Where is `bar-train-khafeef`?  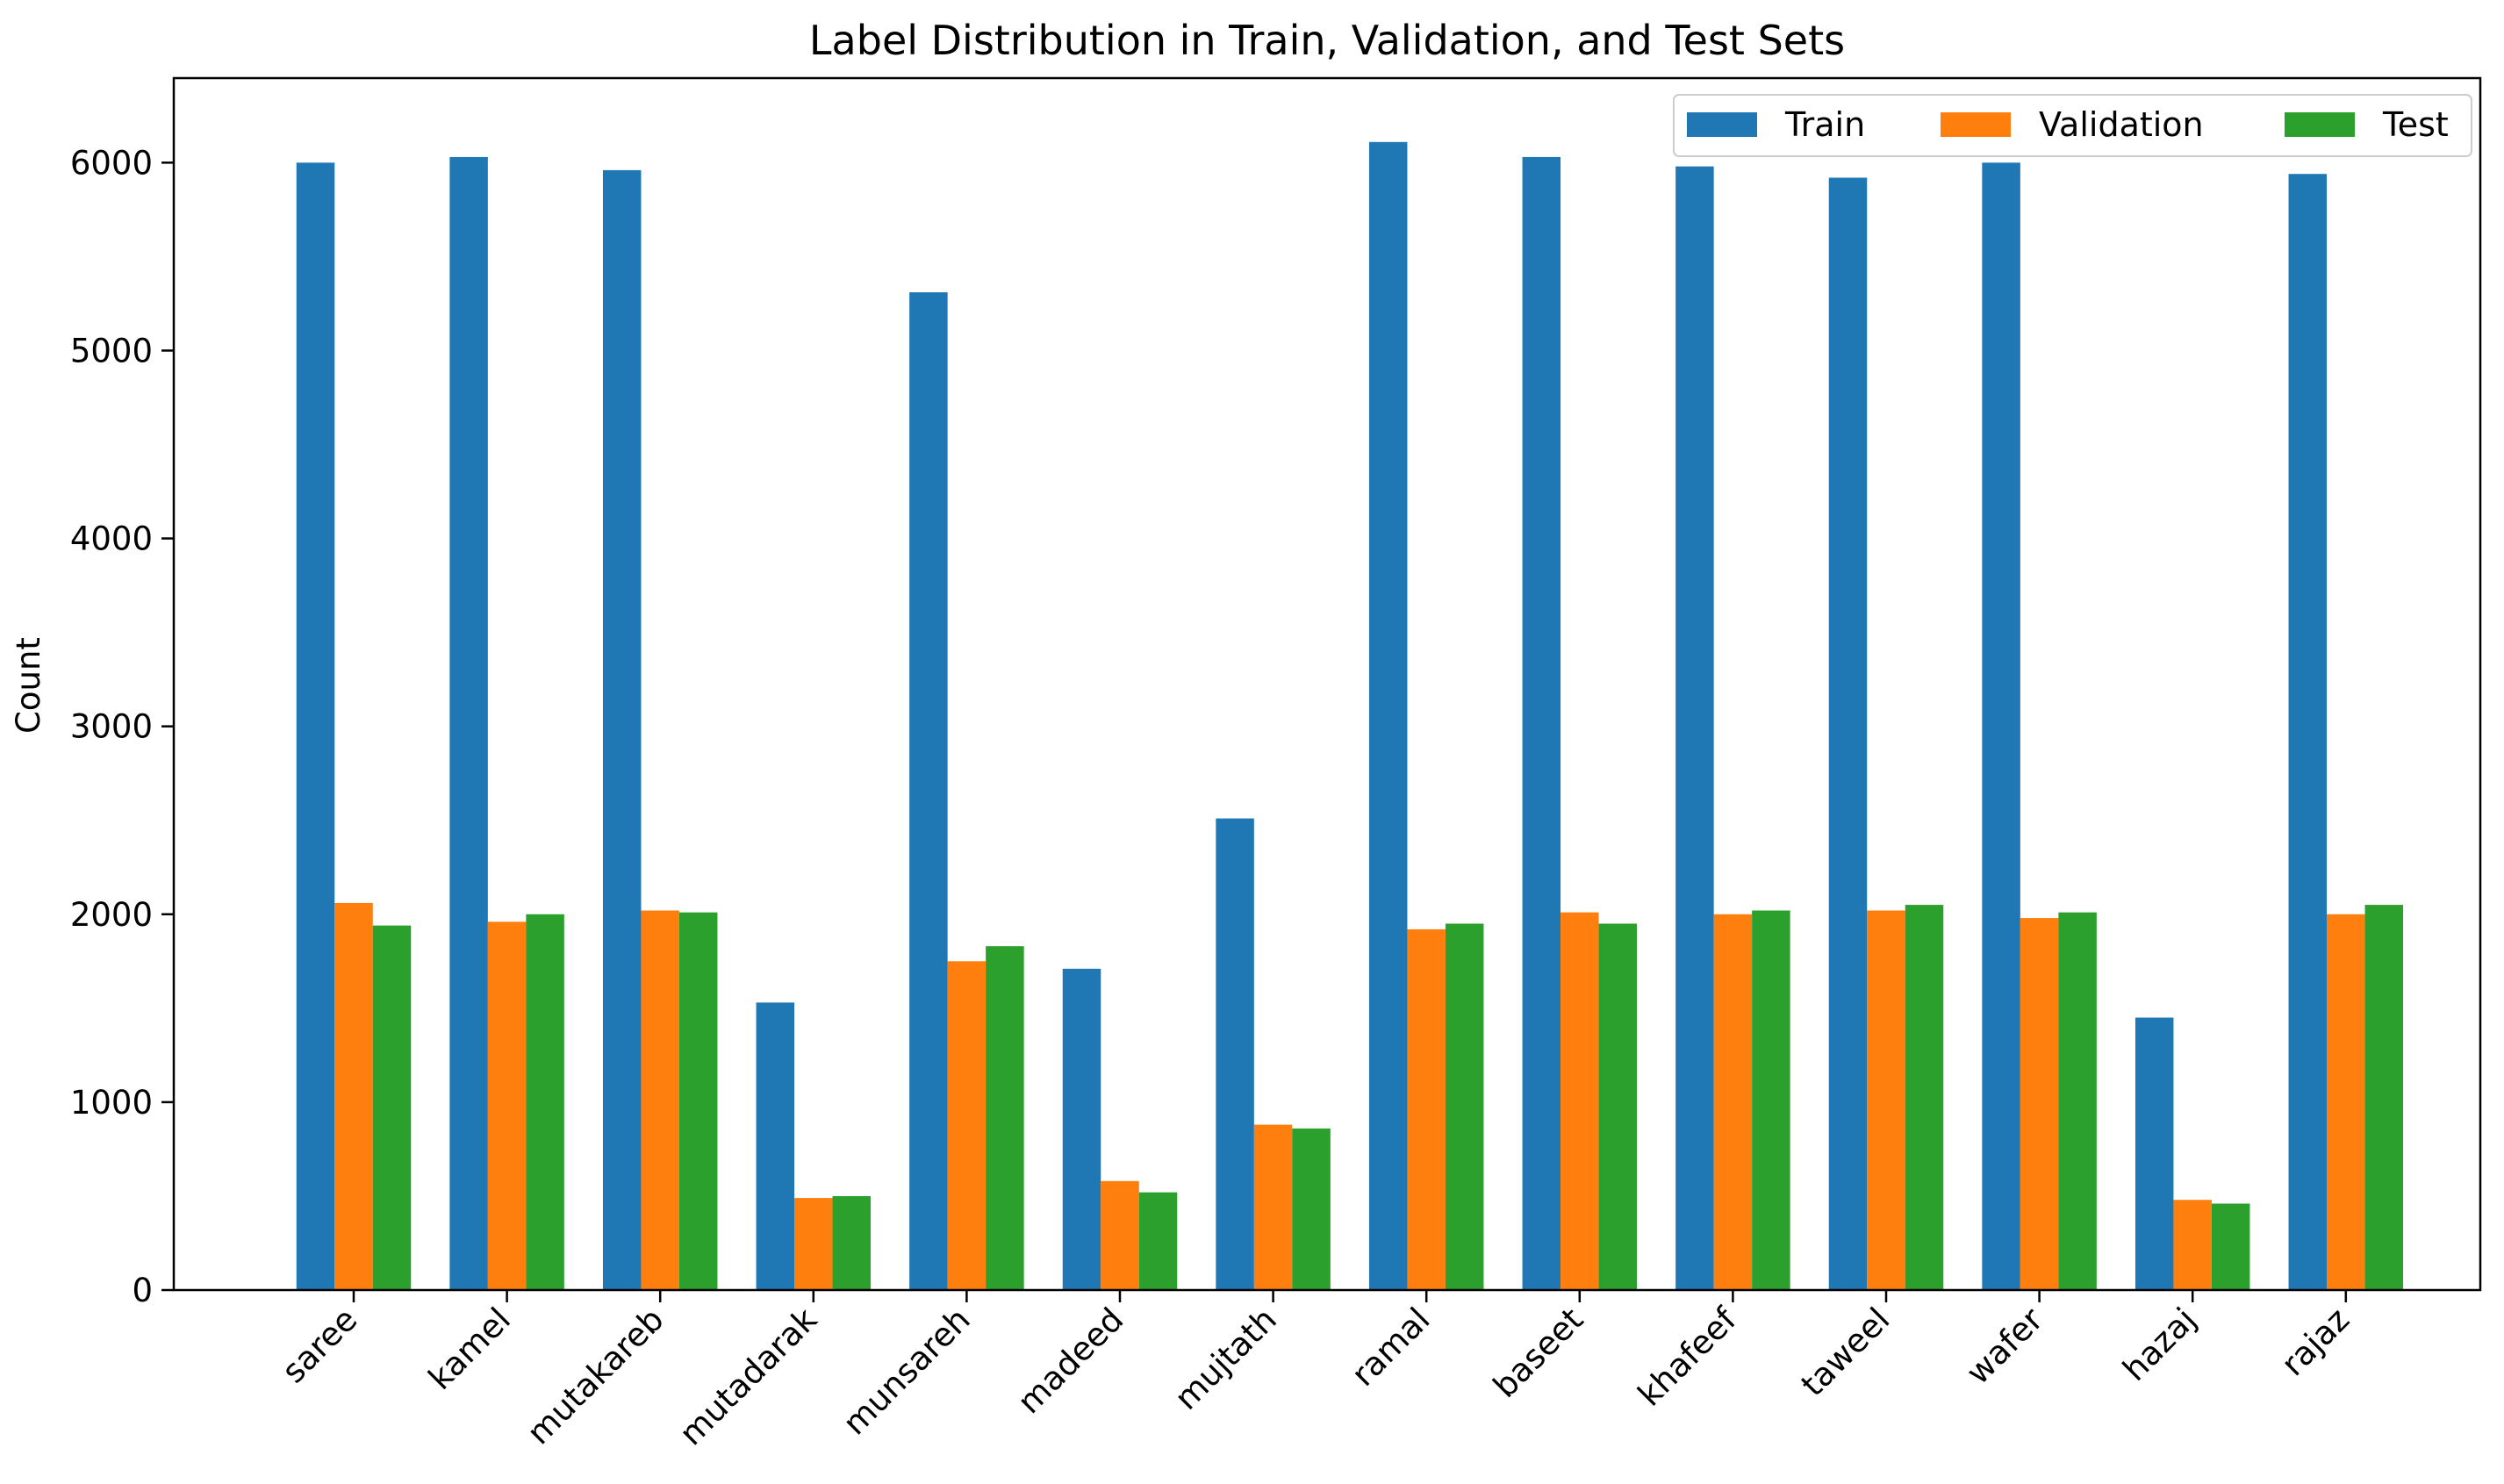 bar-train-khafeef is located at coordinates (1694, 728).